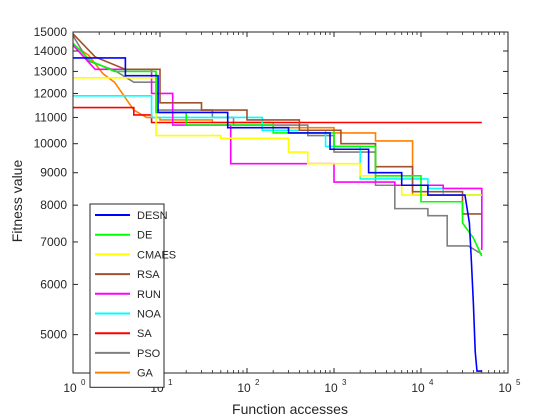  I want to click on x-axis-label: Function accesses, so click(290, 409).